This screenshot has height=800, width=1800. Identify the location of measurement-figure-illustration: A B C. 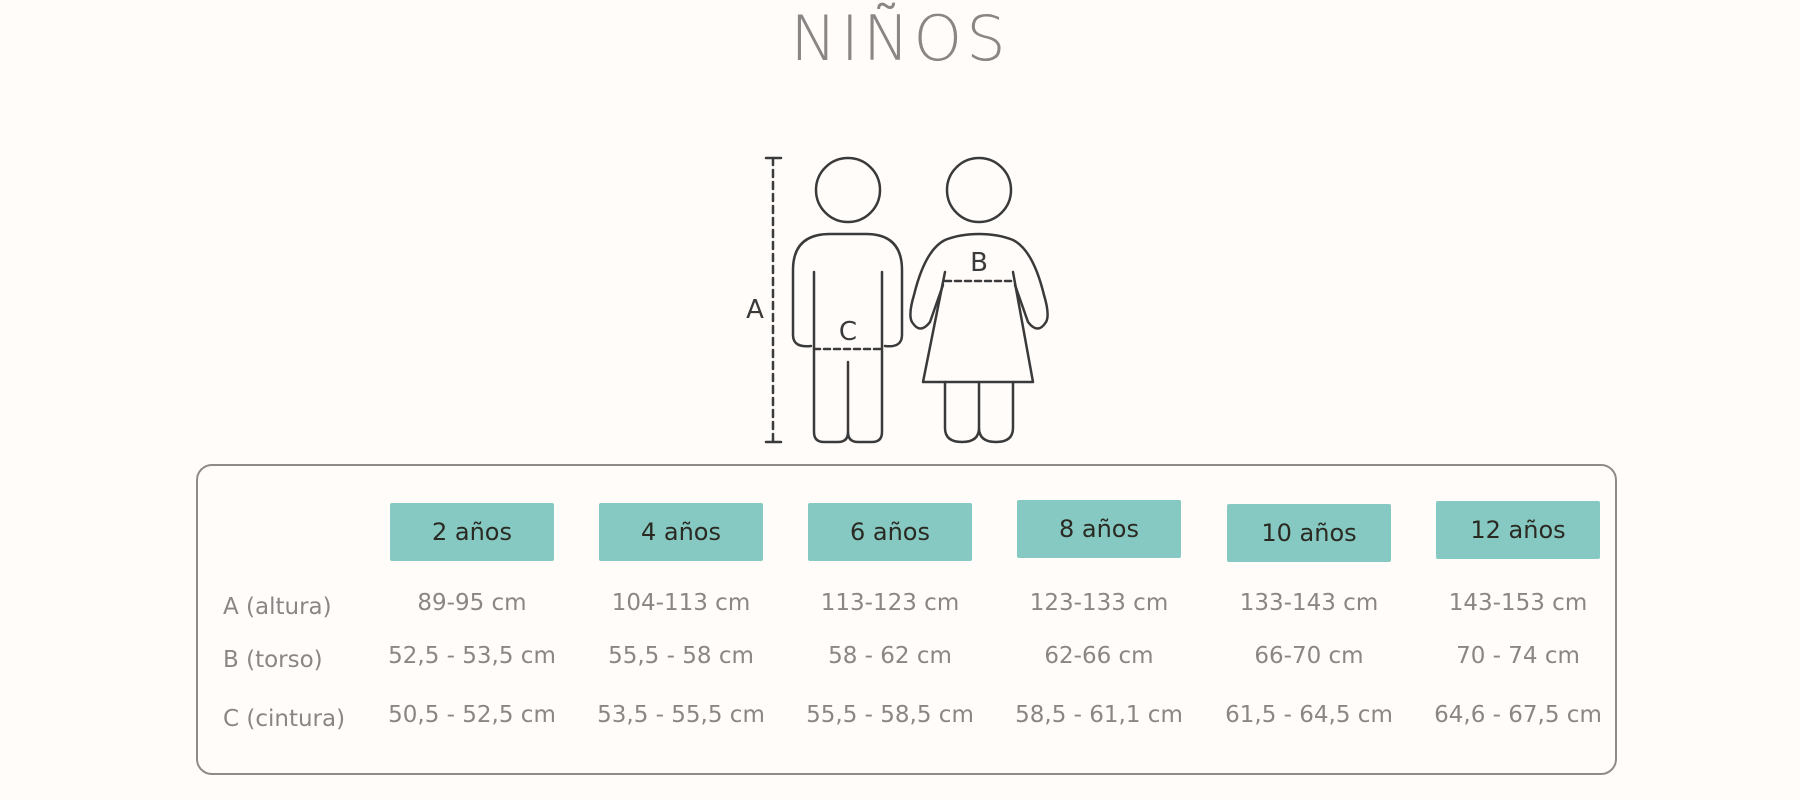
(897, 300).